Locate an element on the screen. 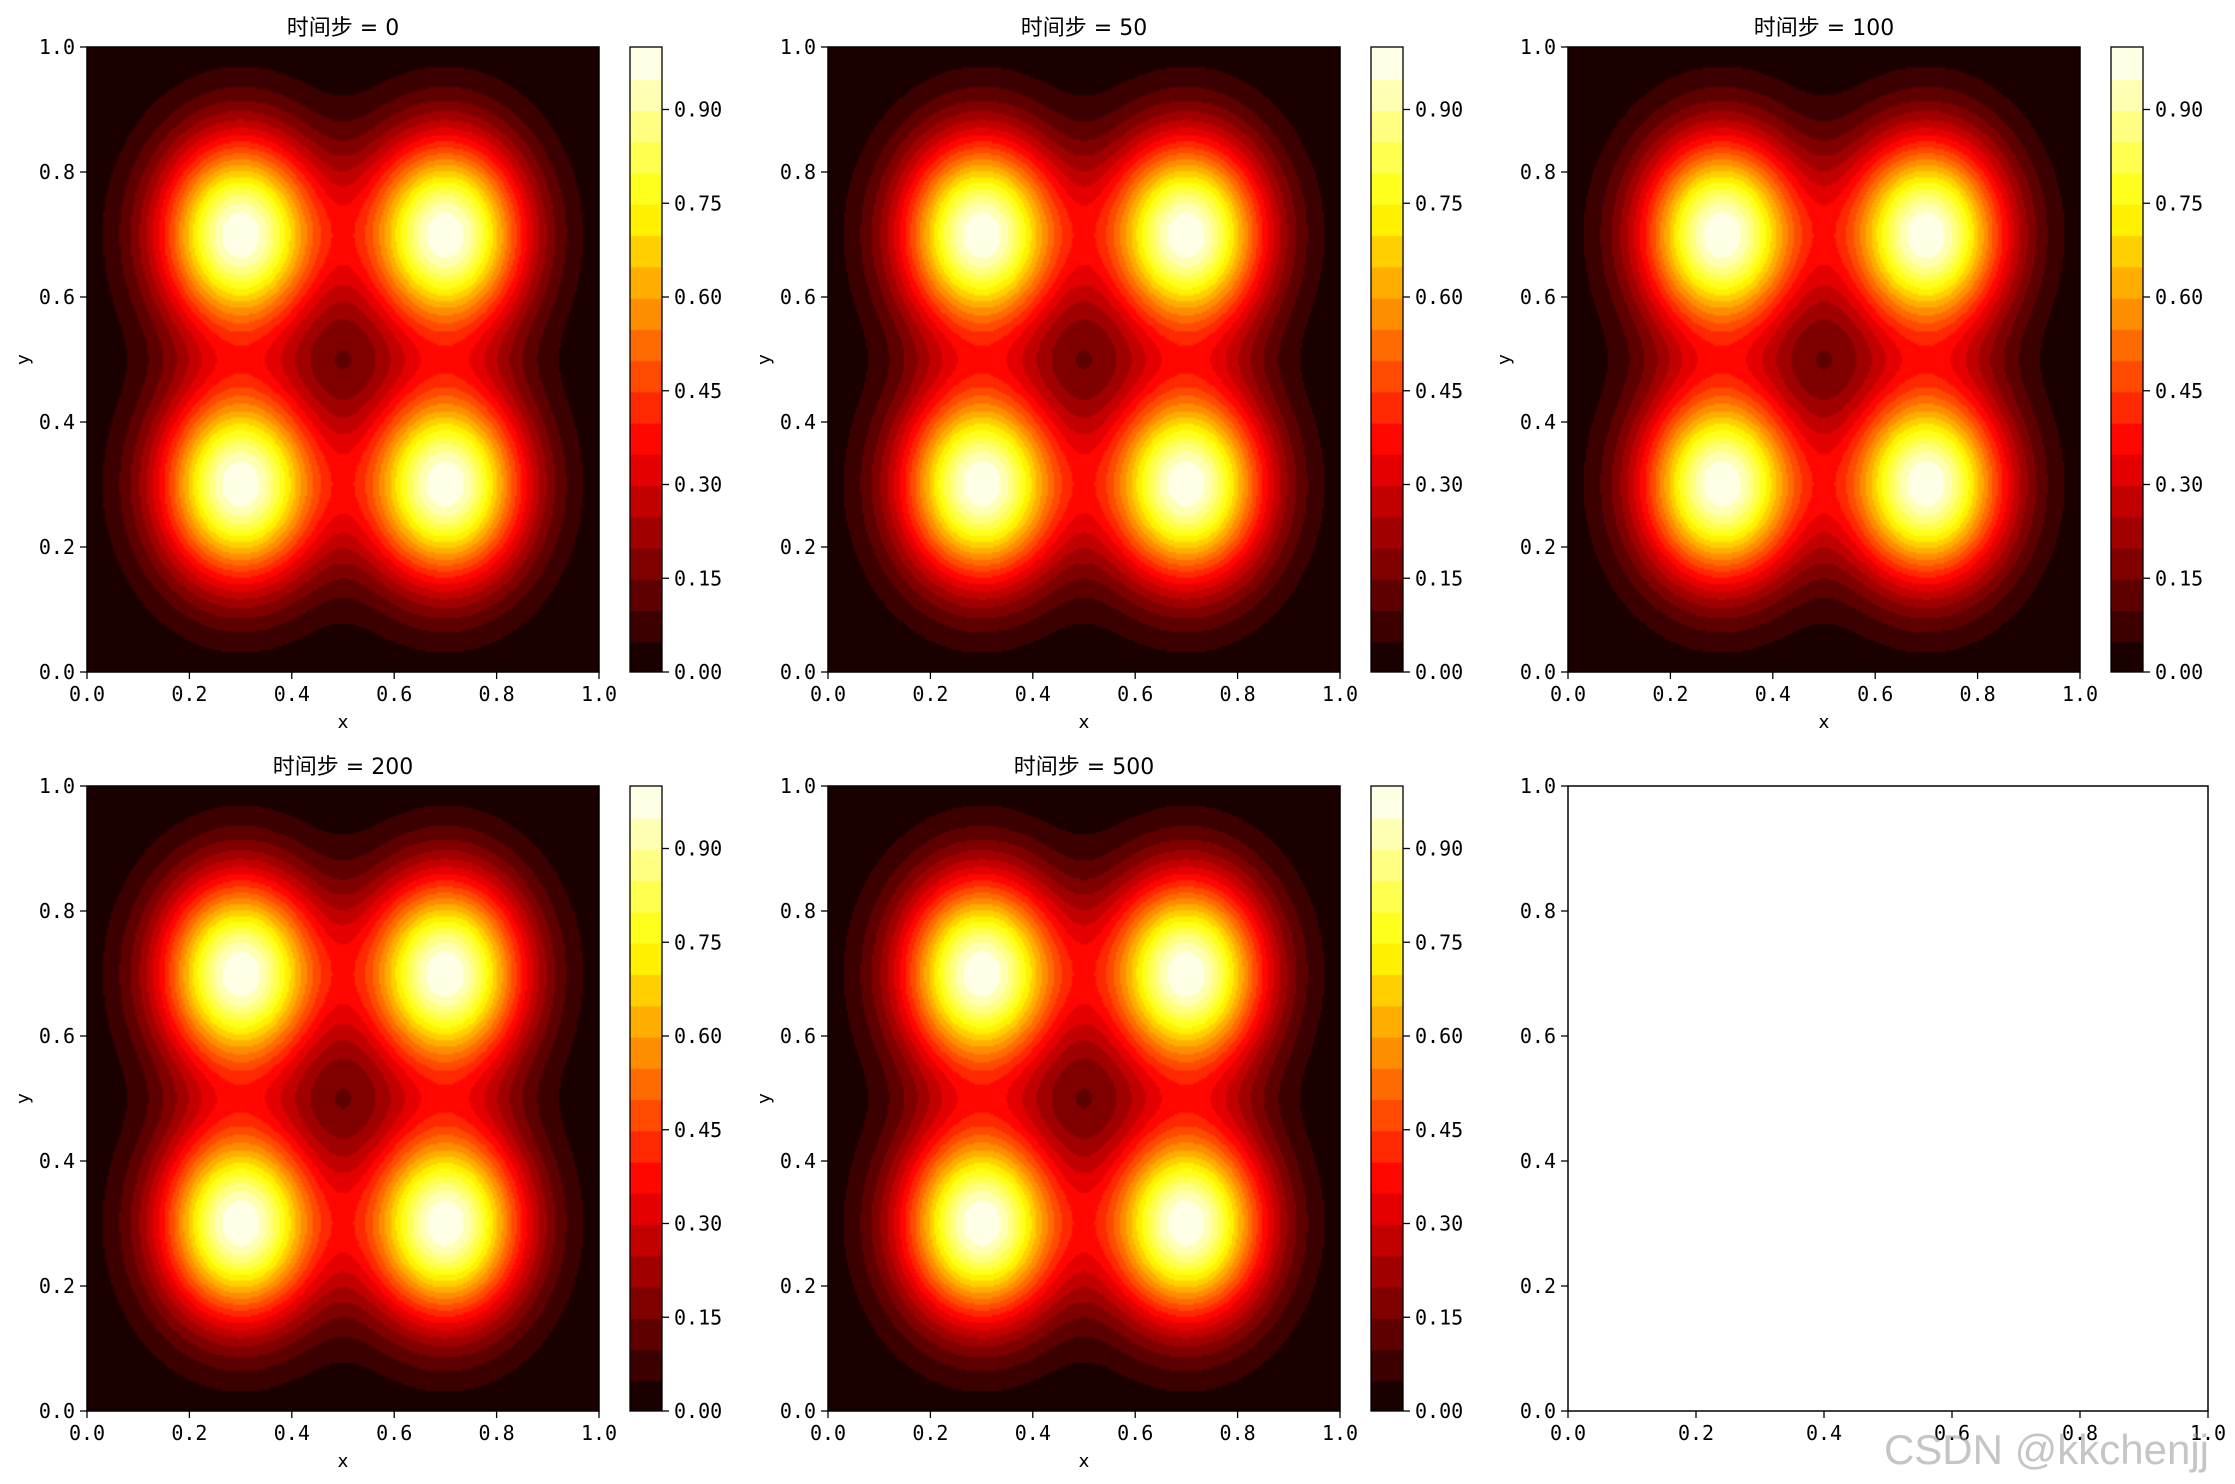 The width and height of the screenshot is (2235, 1484). subplot-6: 0.0 0.2 0.4 0.6 0.8 1.0 0.0 0.2 0.4 0.6 0.8 1.0 is located at coordinates (1873, 1109).